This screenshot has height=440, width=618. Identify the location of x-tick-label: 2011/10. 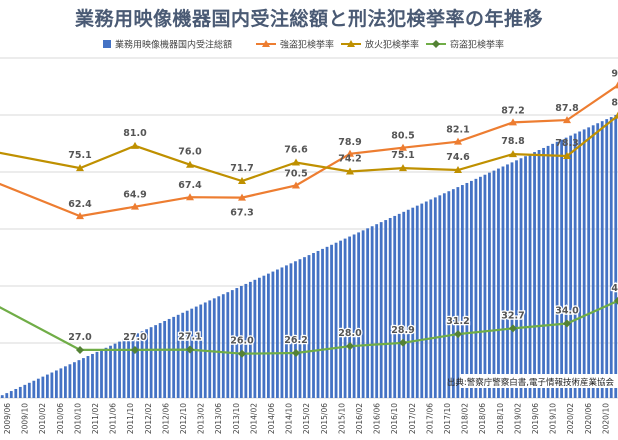
(130, 418).